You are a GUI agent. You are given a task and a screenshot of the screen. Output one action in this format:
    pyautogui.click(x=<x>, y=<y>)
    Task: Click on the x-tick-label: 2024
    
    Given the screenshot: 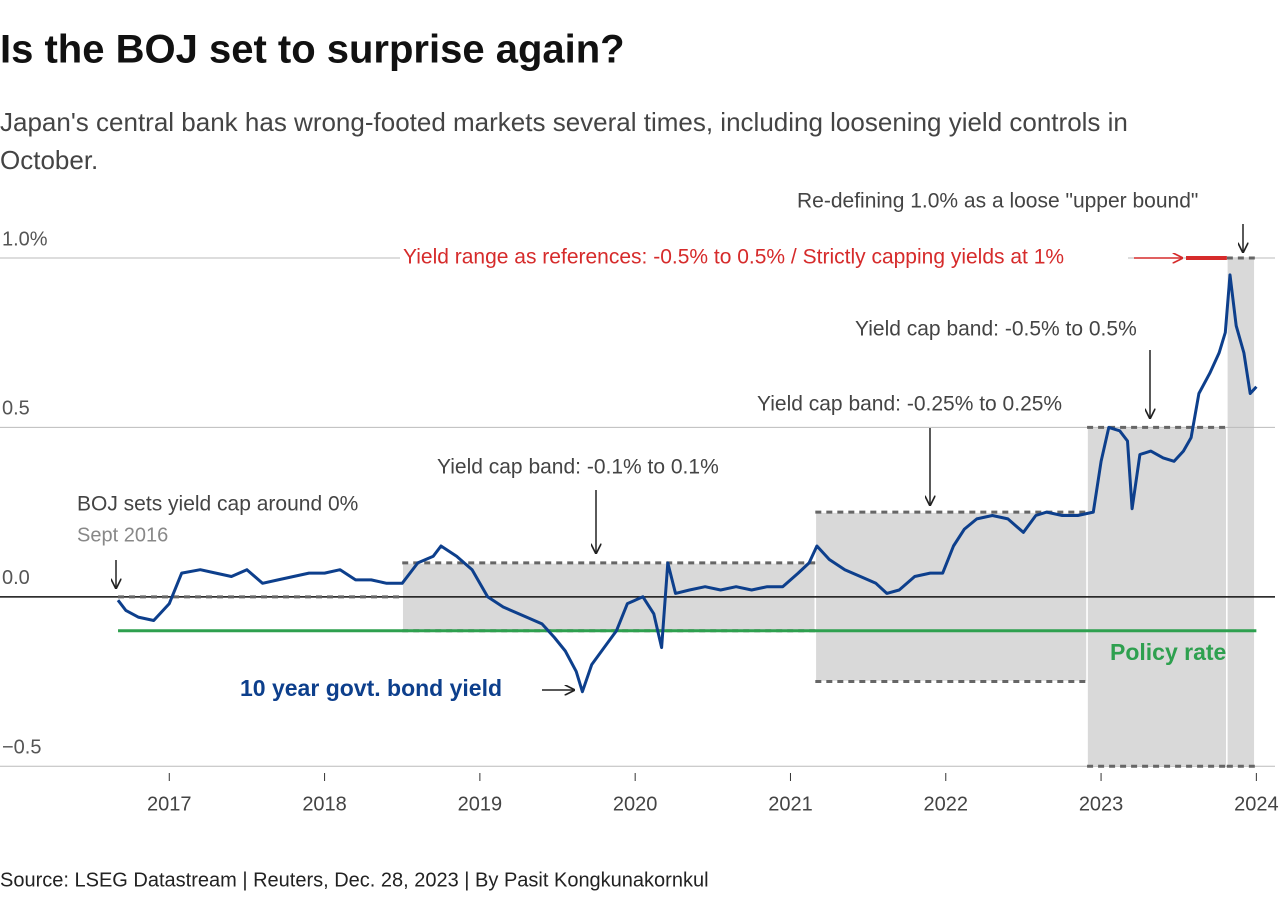 What is the action you would take?
    pyautogui.click(x=1256, y=804)
    